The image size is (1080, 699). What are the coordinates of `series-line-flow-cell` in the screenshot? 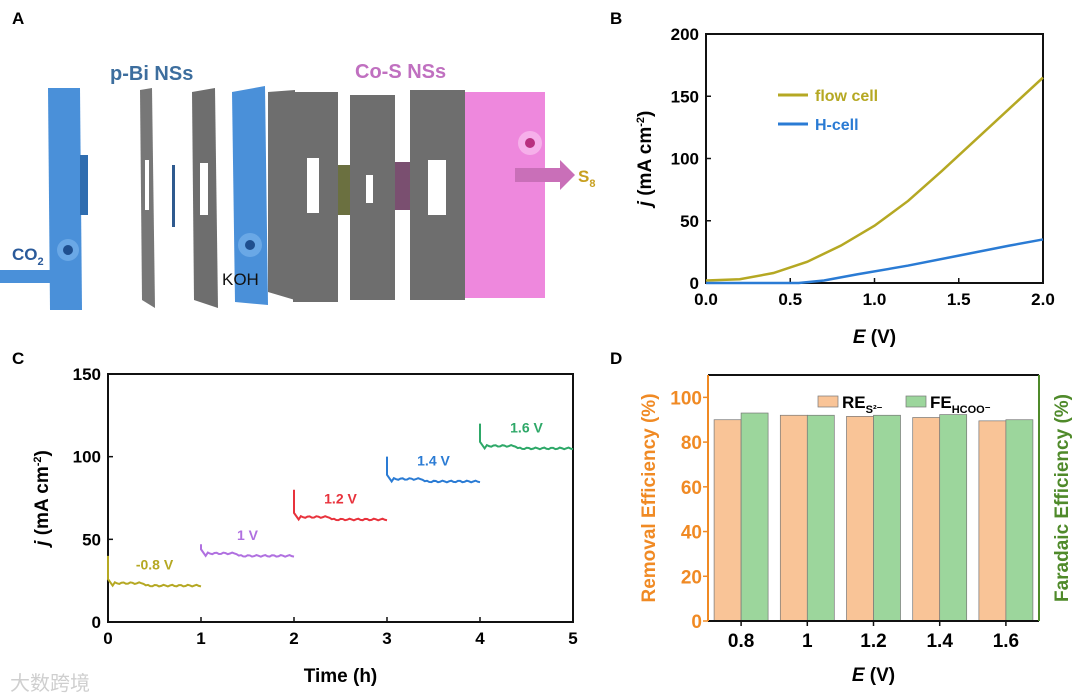 It's located at (874, 179).